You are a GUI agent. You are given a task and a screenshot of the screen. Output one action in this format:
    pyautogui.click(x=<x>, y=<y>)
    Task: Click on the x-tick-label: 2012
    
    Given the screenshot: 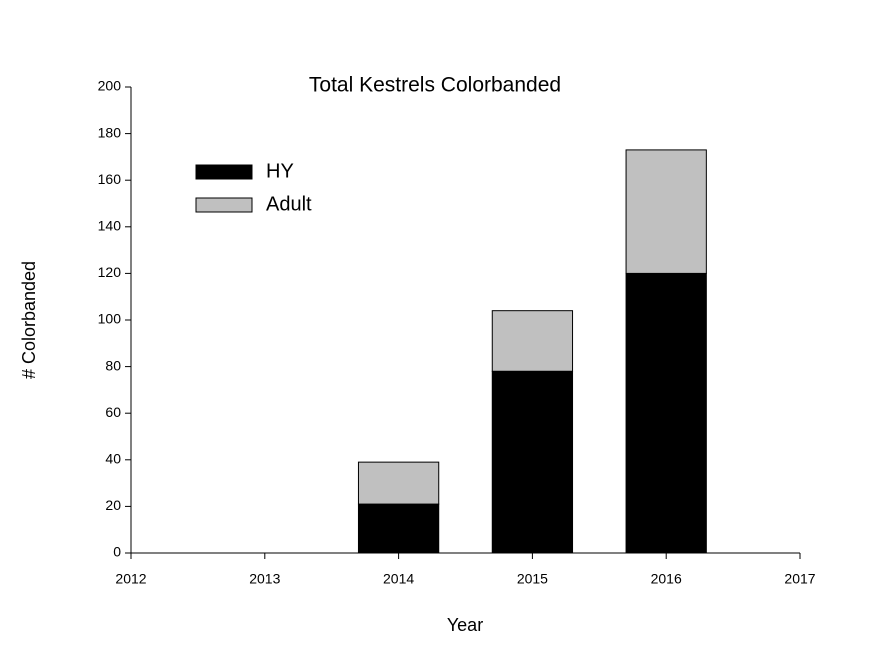 What is the action you would take?
    pyautogui.click(x=130, y=579)
    